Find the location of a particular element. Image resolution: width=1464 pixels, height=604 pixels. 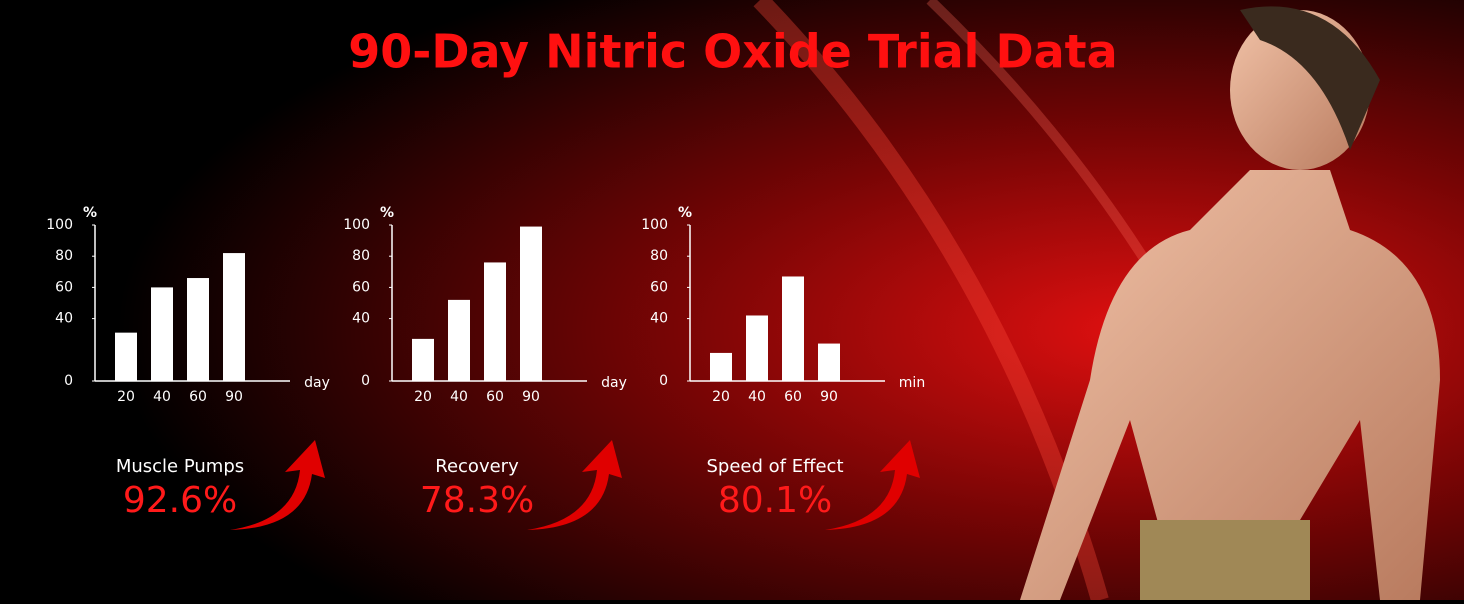

caption: Speed of Effect is located at coordinates (774, 466).